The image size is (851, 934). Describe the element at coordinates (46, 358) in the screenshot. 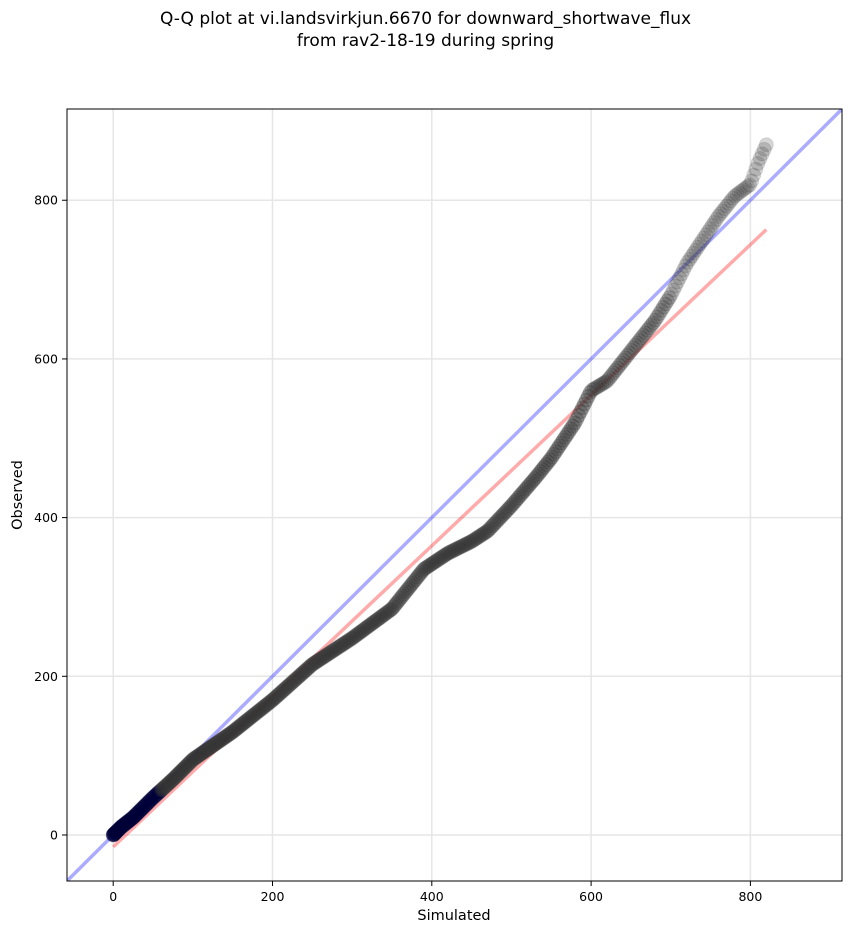

I see `y-tick-label: 600` at that location.